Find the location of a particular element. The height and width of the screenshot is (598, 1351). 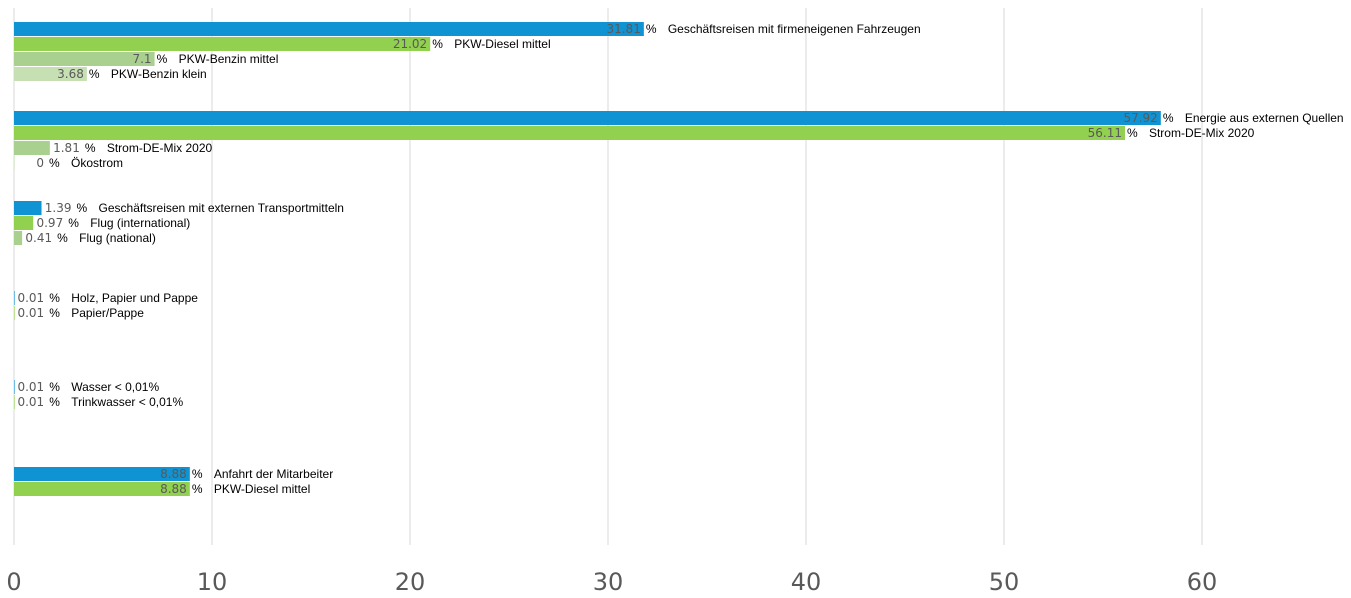

bar-category-label: Ökostrom is located at coordinates (97, 163).